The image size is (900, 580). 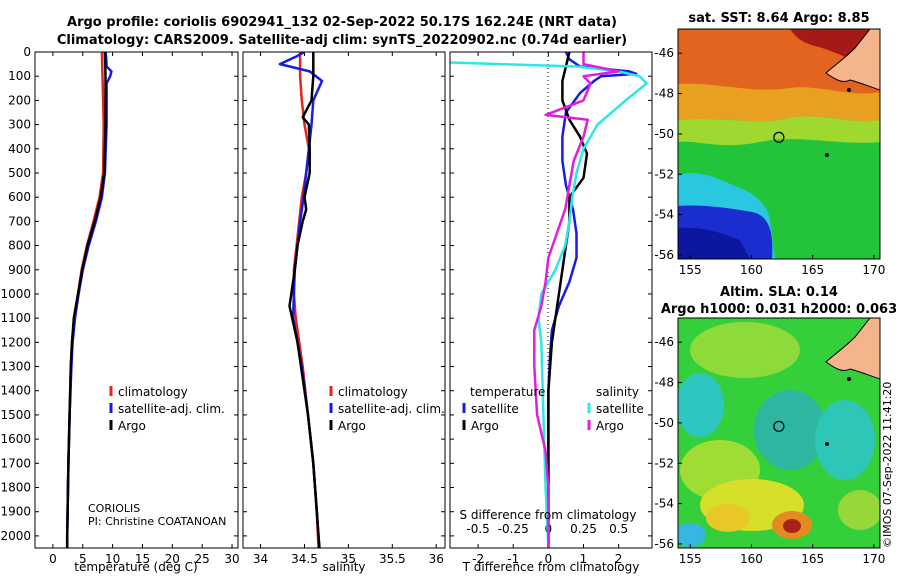 I want to click on salinity-legend: climatology satellite-adj. clim. Argo, so click(x=387, y=409).